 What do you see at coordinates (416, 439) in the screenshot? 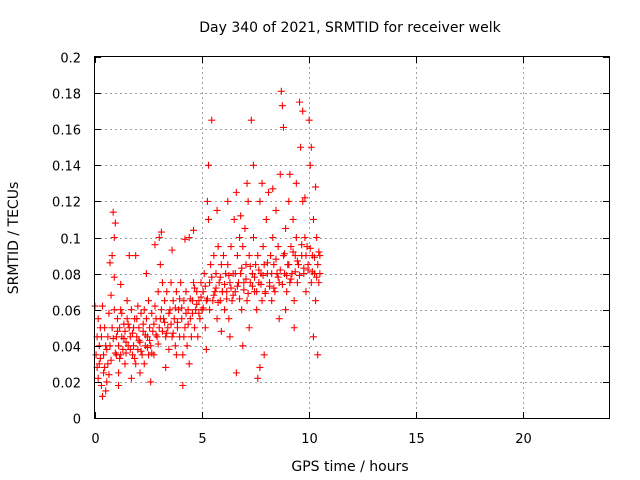
I see `x-tick-label: 15` at bounding box center [416, 439].